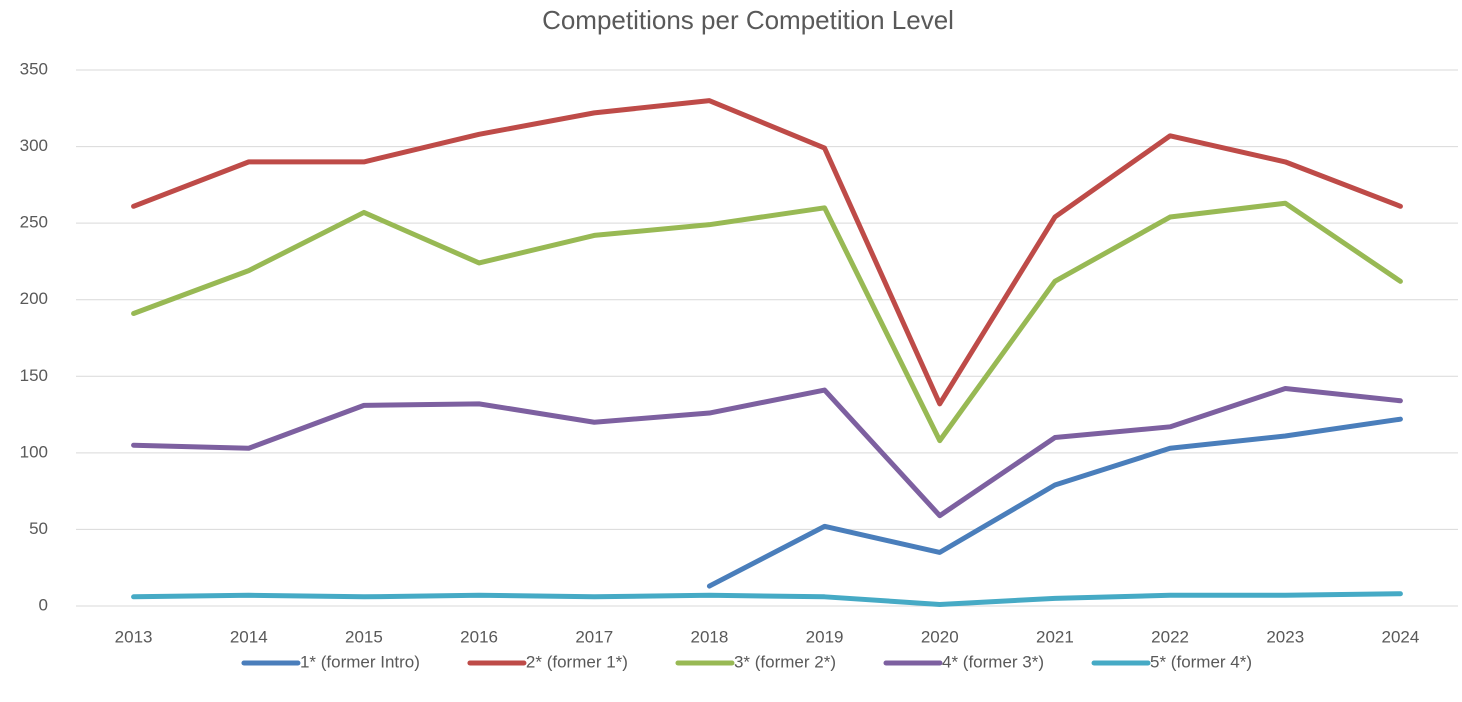  Describe the element at coordinates (748, 20) in the screenshot. I see `chart-title: Competitions per Competition Level` at that location.